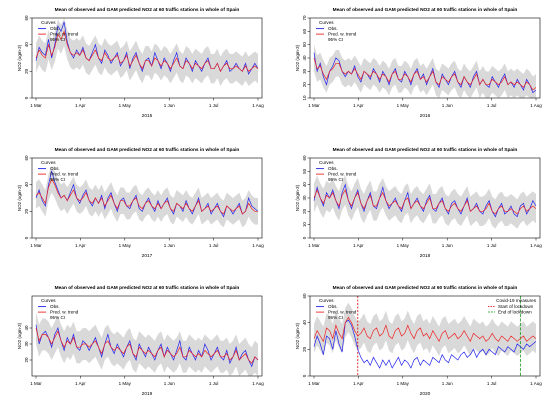 The image size is (550, 410). What do you see at coordinates (425, 394) in the screenshot?
I see `x-axis-year-label: 2020` at bounding box center [425, 394].